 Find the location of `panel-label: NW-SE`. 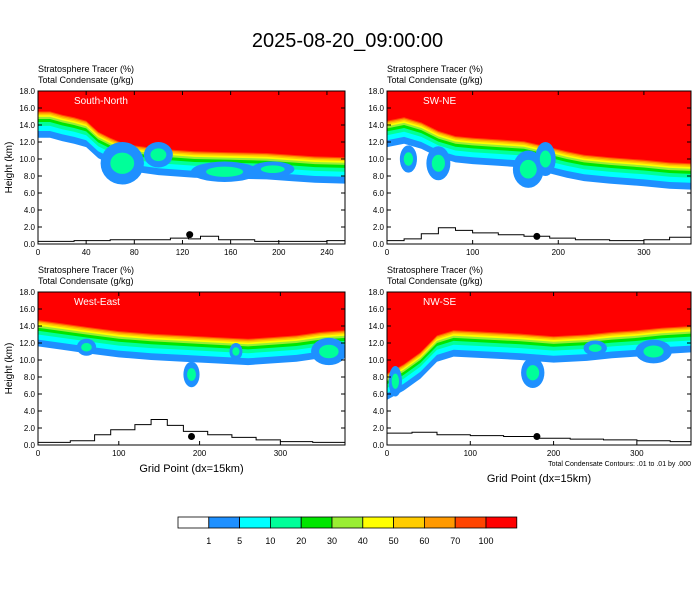

panel-label: NW-SE is located at coordinates (439, 302).